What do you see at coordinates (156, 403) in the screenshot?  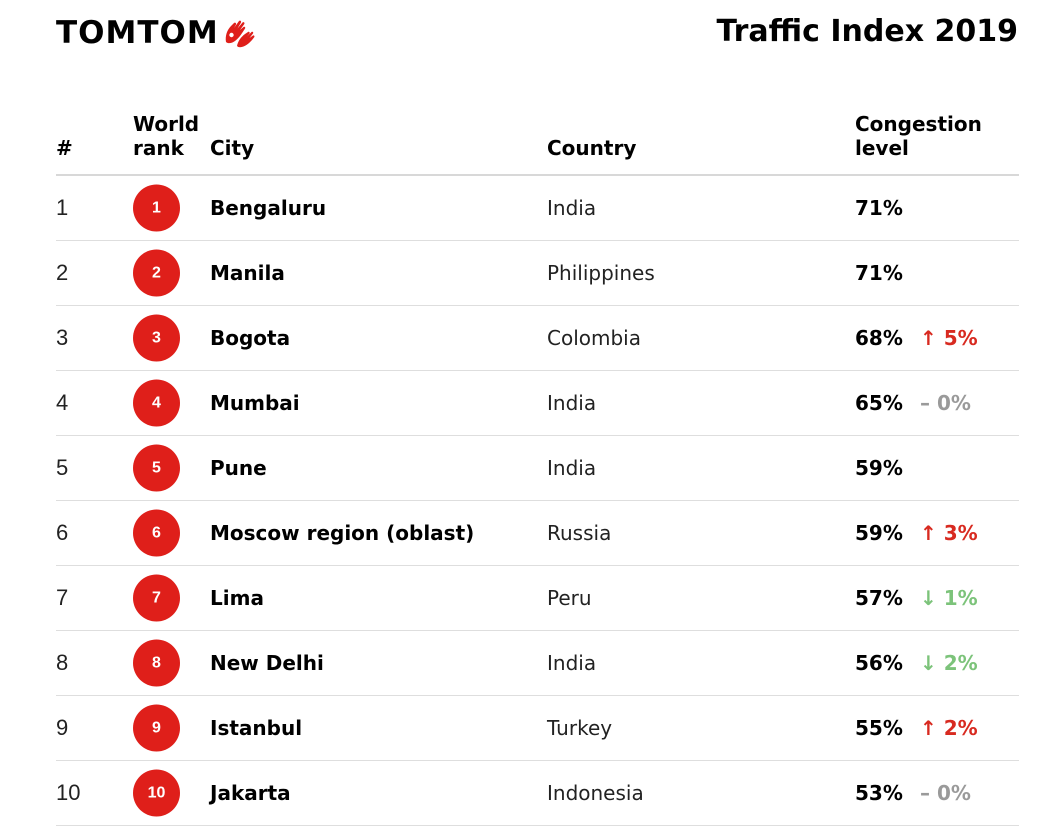 I see `world-rank-badge: 4` at bounding box center [156, 403].